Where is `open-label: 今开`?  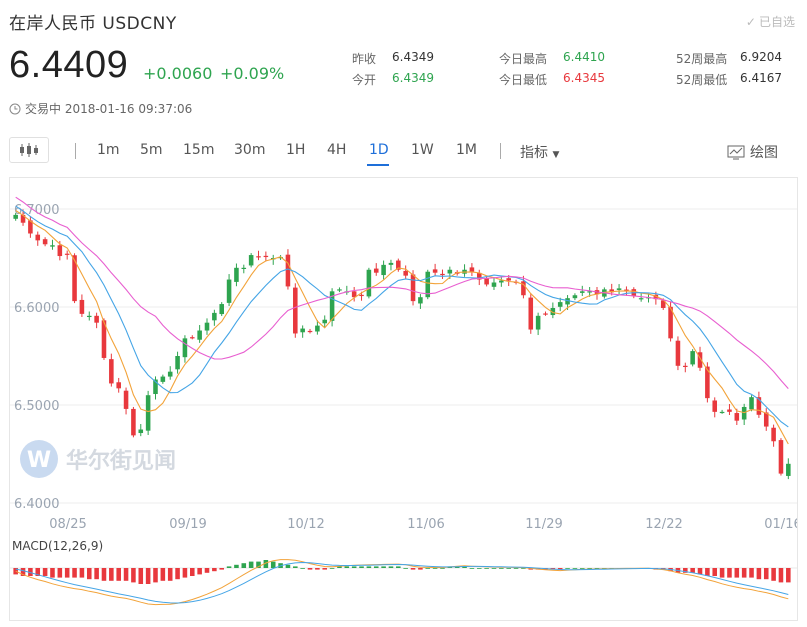 open-label: 今开 is located at coordinates (364, 80).